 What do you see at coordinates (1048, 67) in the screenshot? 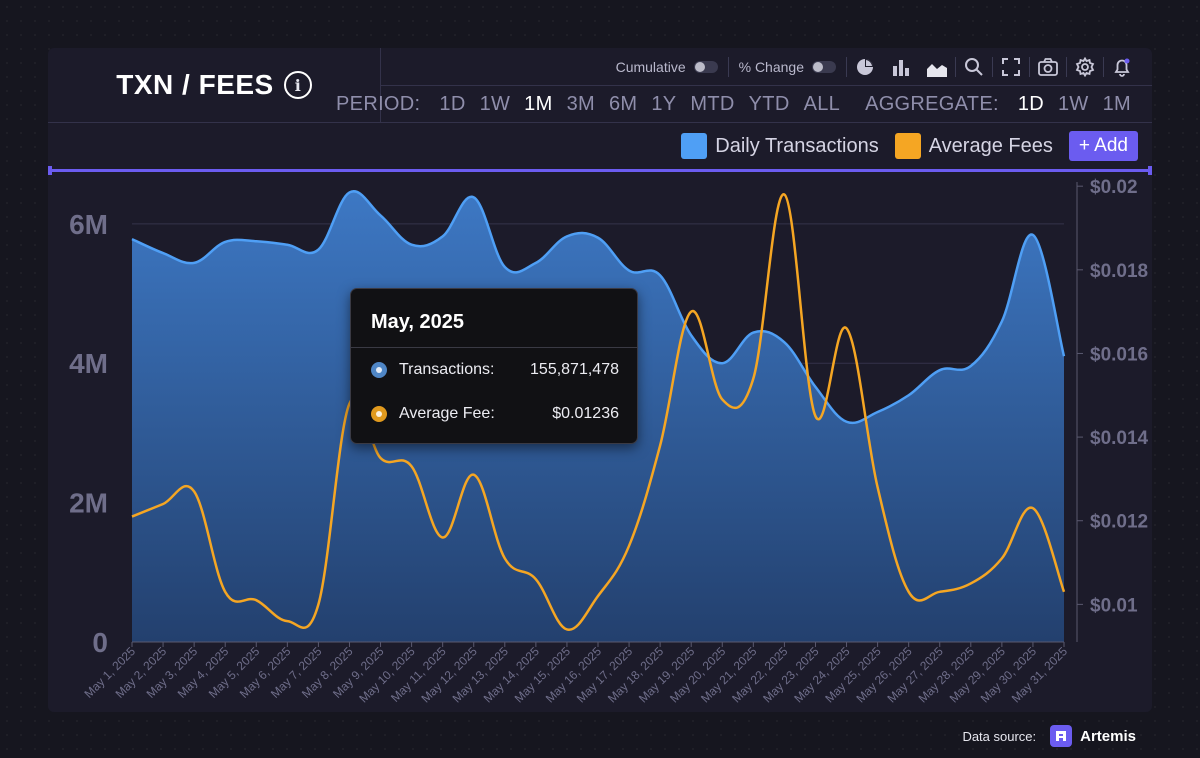
I see `camera-icon` at bounding box center [1048, 67].